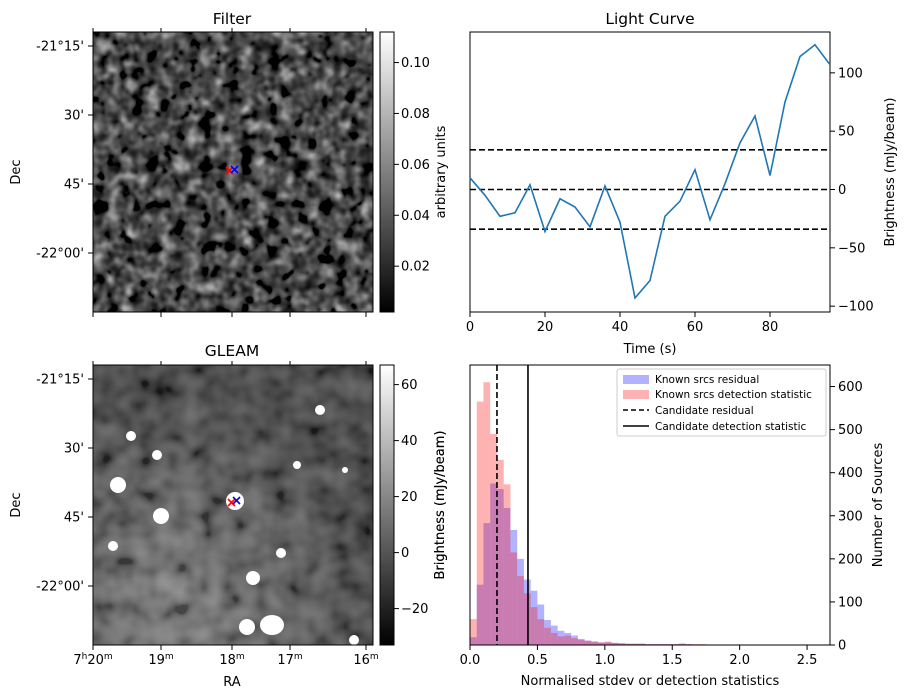  What do you see at coordinates (232, 19) in the screenshot?
I see `filter-title: Filter` at bounding box center [232, 19].